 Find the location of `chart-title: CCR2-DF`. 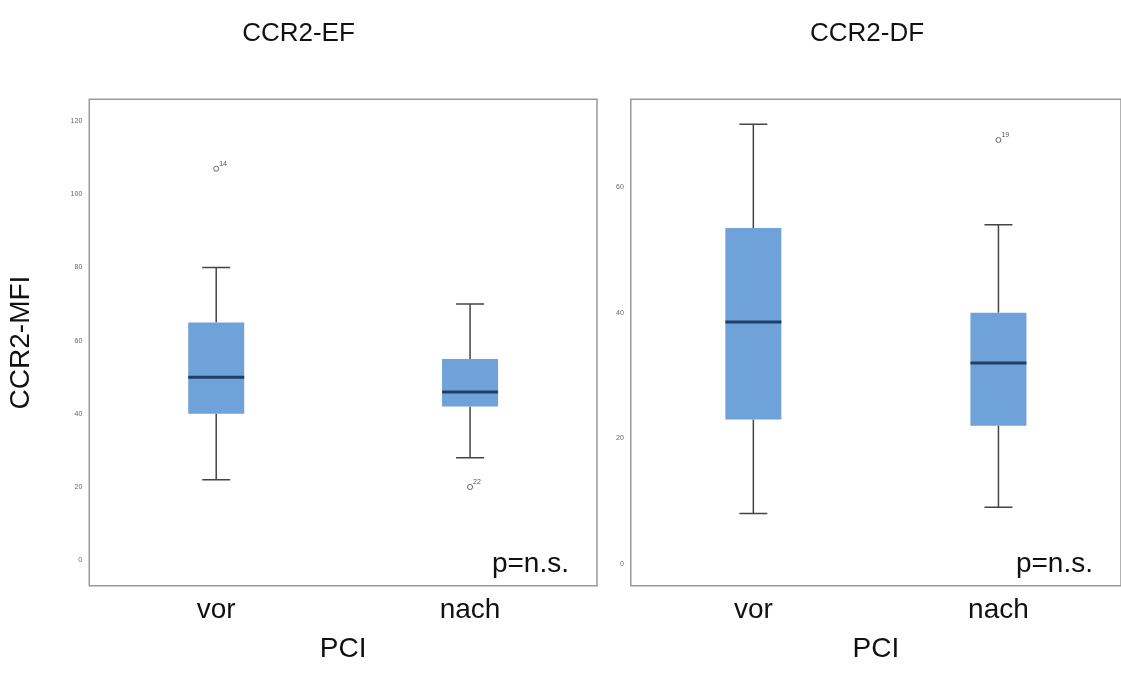

chart-title: CCR2-DF is located at coordinates (867, 31).